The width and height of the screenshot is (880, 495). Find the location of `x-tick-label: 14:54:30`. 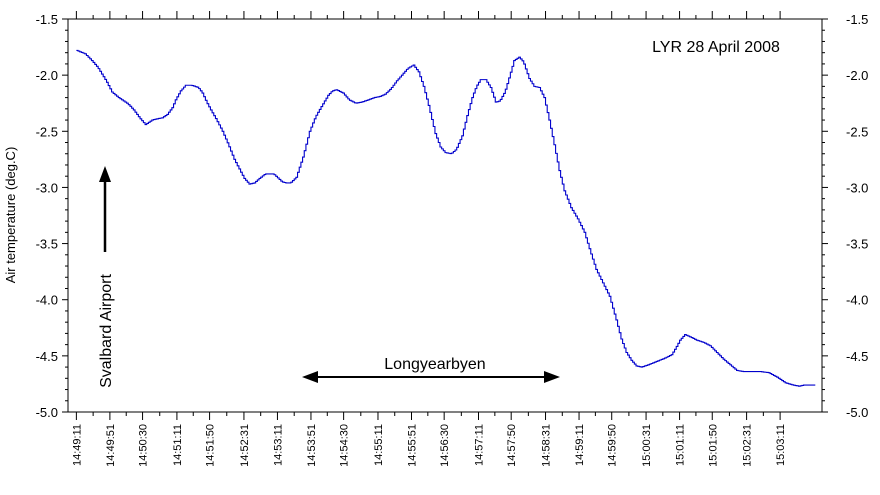

x-tick-label: 14:54:30 is located at coordinates (345, 445).